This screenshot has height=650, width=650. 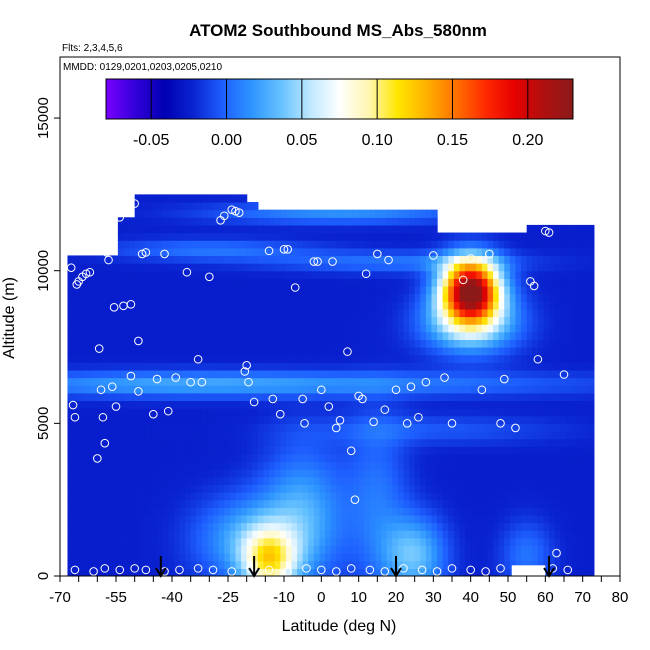 What do you see at coordinates (43, 271) in the screenshot?
I see `y-tick-label: 10000` at bounding box center [43, 271].